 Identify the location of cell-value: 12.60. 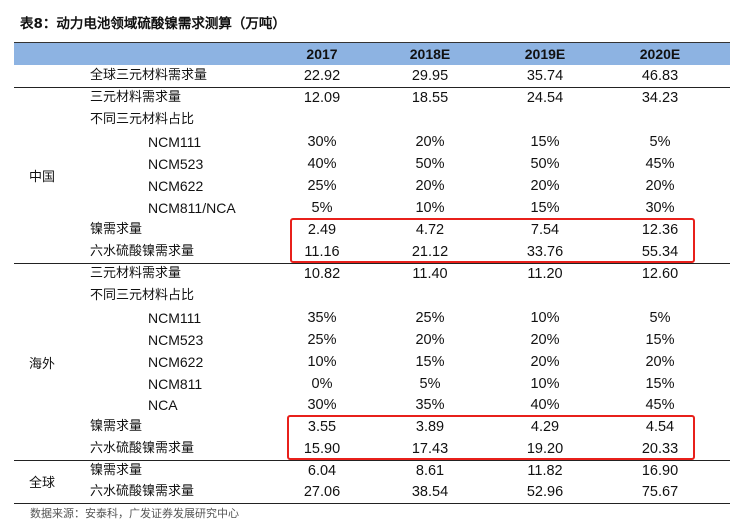
(660, 274).